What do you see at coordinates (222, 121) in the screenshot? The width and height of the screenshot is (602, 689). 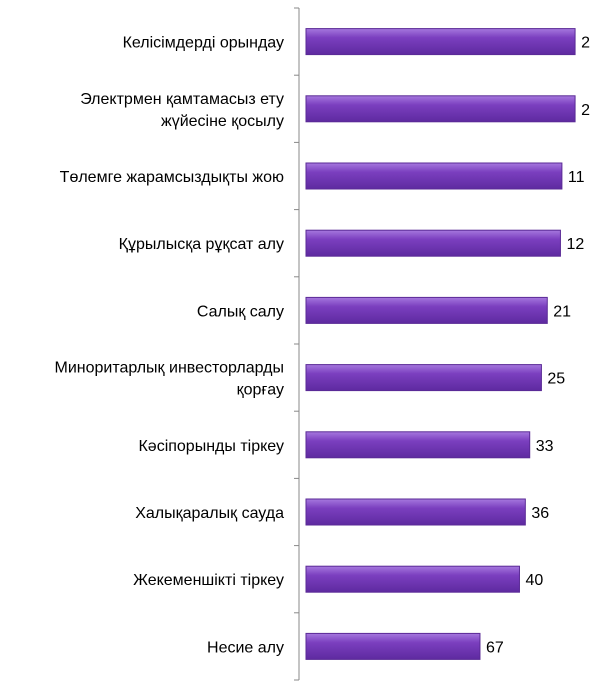 I see `category-label-line: жүйесіне қосылу` at bounding box center [222, 121].